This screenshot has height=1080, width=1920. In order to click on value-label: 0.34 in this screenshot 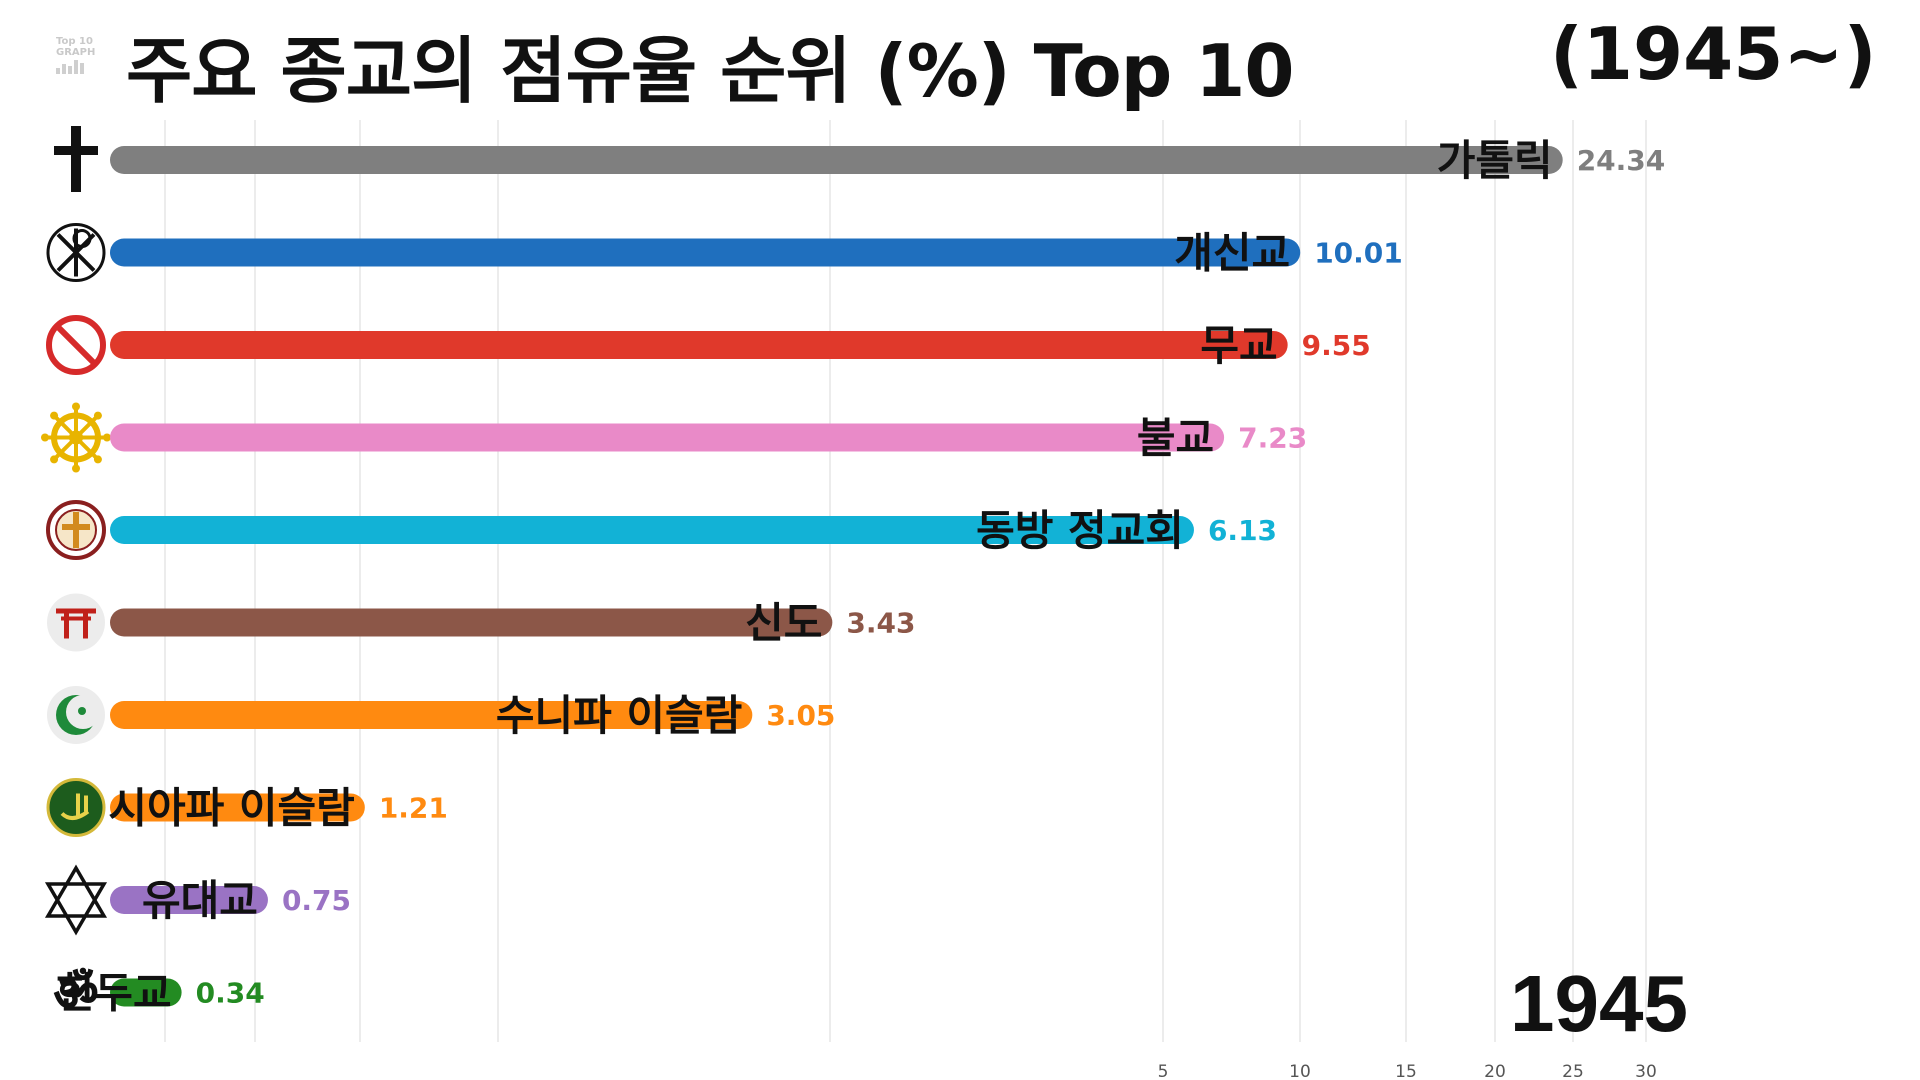, I will do `click(230, 993)`.